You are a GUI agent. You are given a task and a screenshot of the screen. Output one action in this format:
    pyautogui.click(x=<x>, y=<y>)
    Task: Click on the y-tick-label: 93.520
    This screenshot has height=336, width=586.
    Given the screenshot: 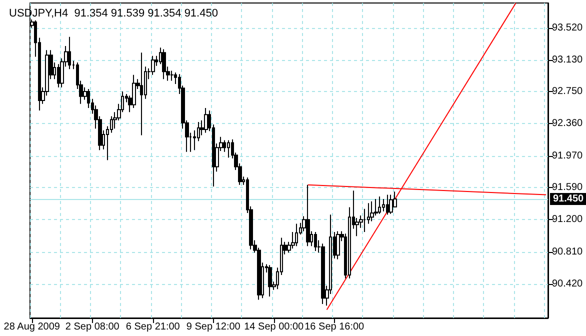 What is the action you would take?
    pyautogui.click(x=568, y=28)
    